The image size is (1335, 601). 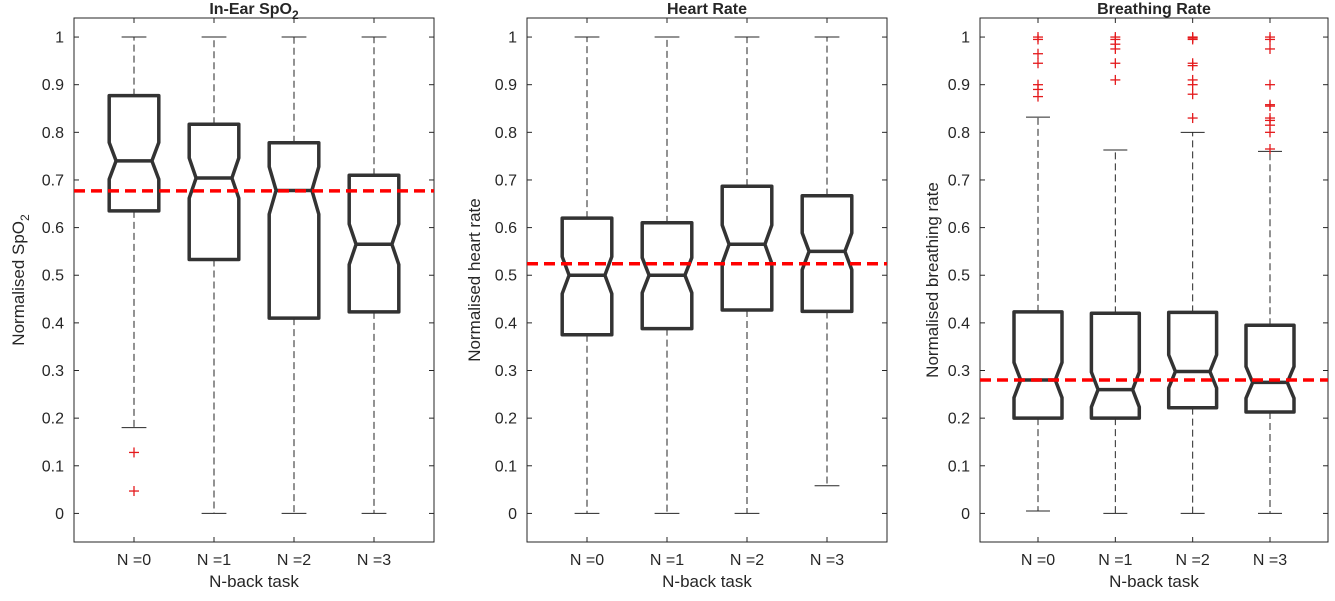 I want to click on y-axis-label: Normalised breathing rate, so click(x=932, y=280).